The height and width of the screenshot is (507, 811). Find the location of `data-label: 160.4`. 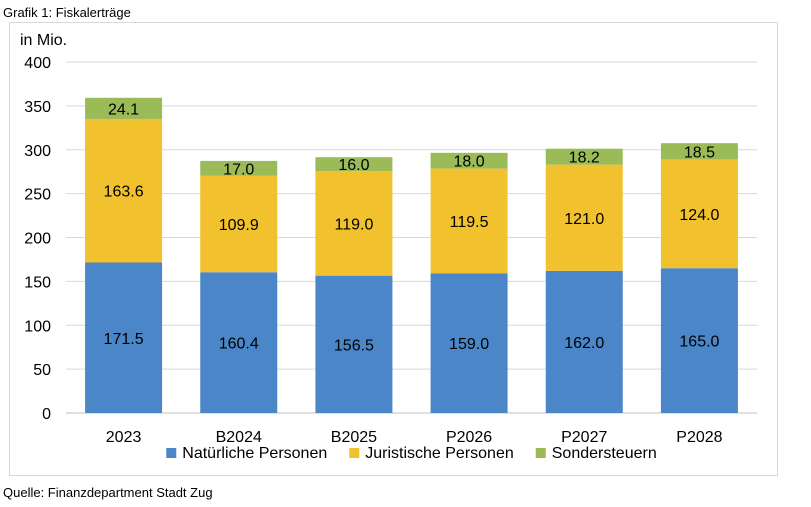

data-label: 160.4 is located at coordinates (239, 344).